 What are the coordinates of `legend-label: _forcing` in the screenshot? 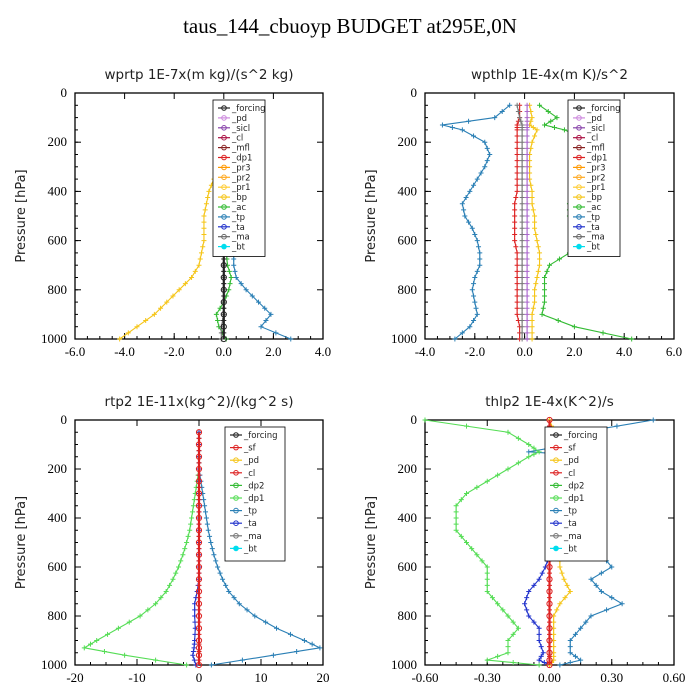 It's located at (603, 109).